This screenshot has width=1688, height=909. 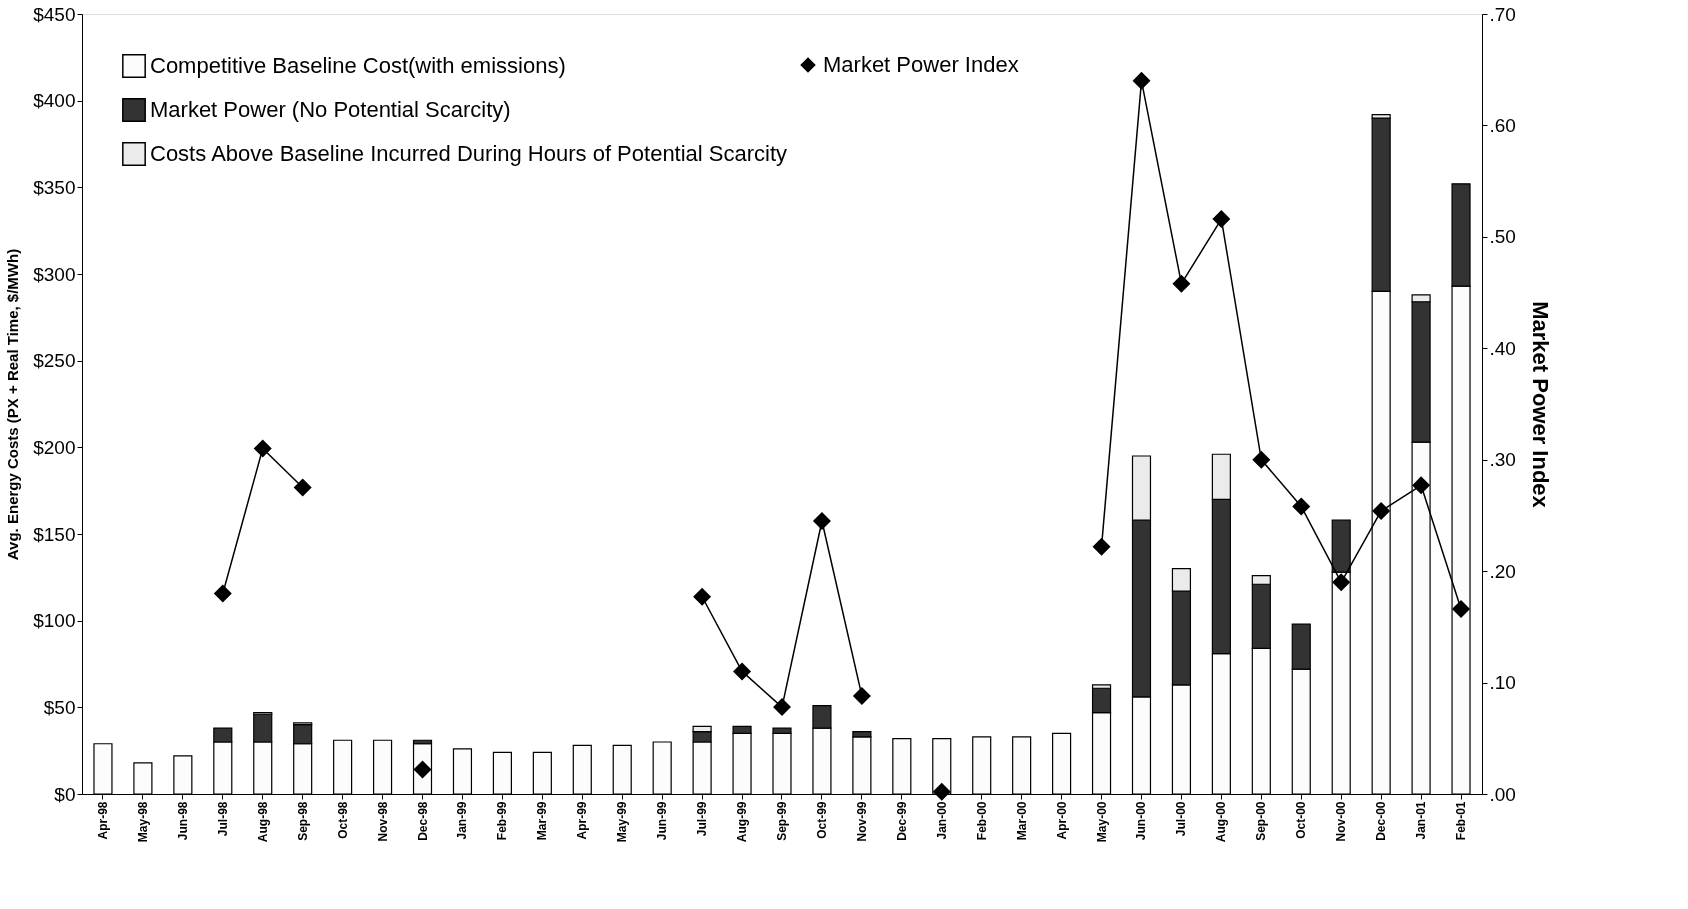 I want to click on legend-label: Costs Above Baseline Incurred During Hours of Potential Scarcity, so click(x=469, y=153).